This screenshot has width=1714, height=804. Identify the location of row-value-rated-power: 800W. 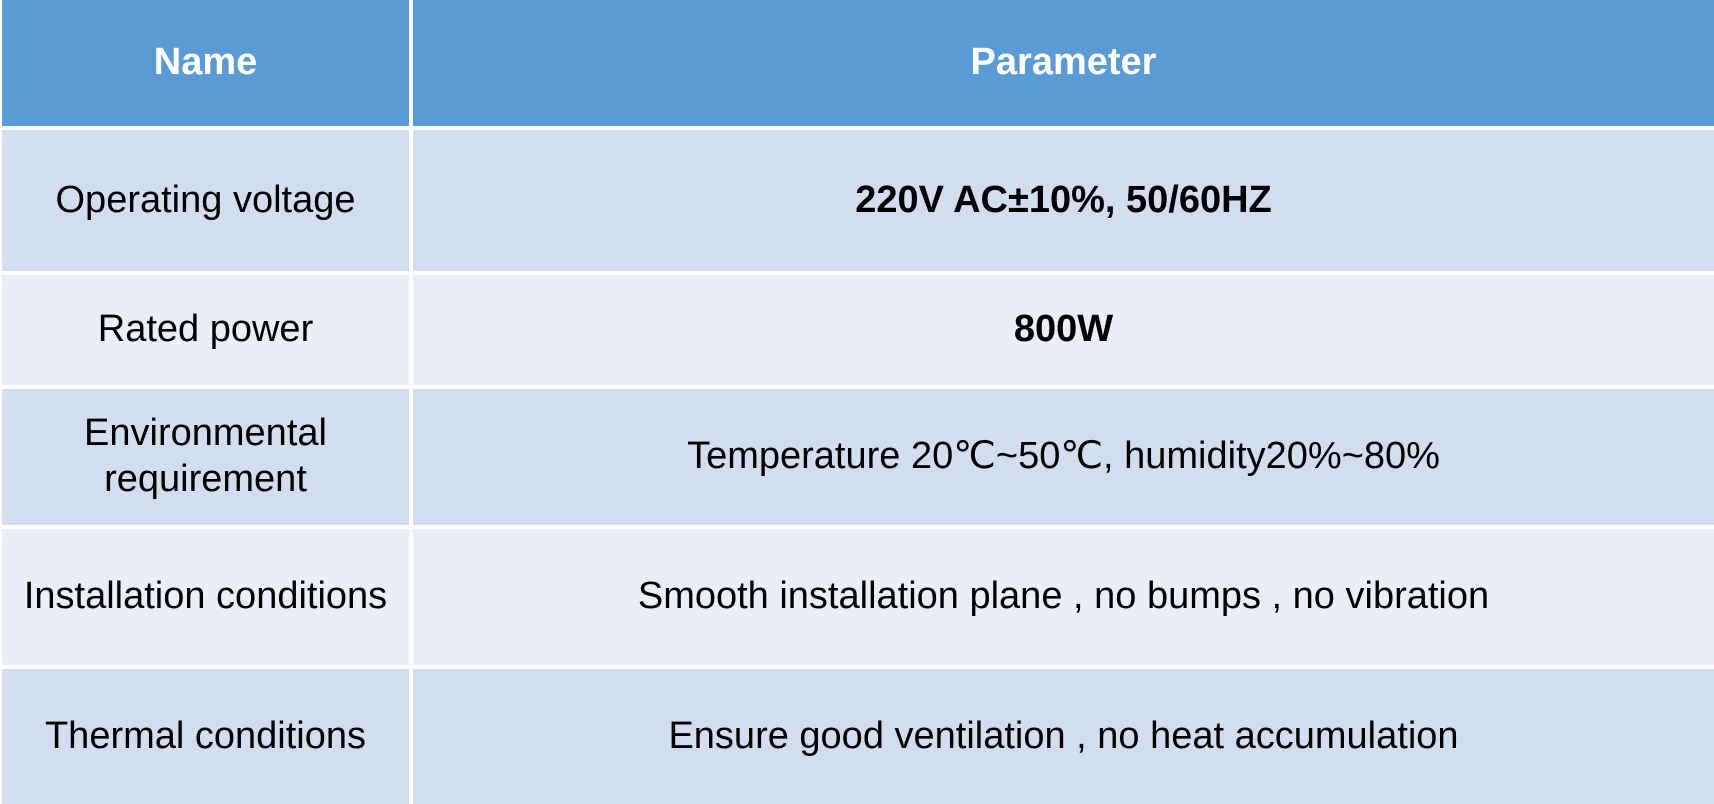
(1063, 330).